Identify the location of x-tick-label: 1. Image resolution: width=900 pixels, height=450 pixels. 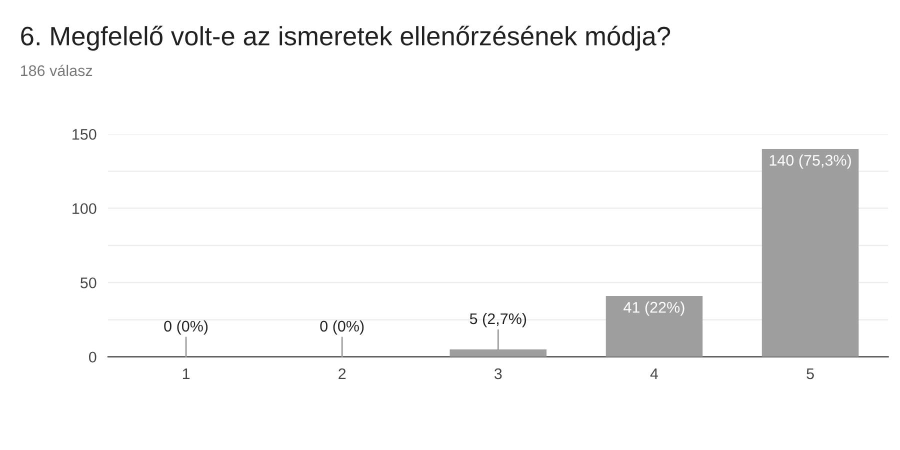
(186, 374).